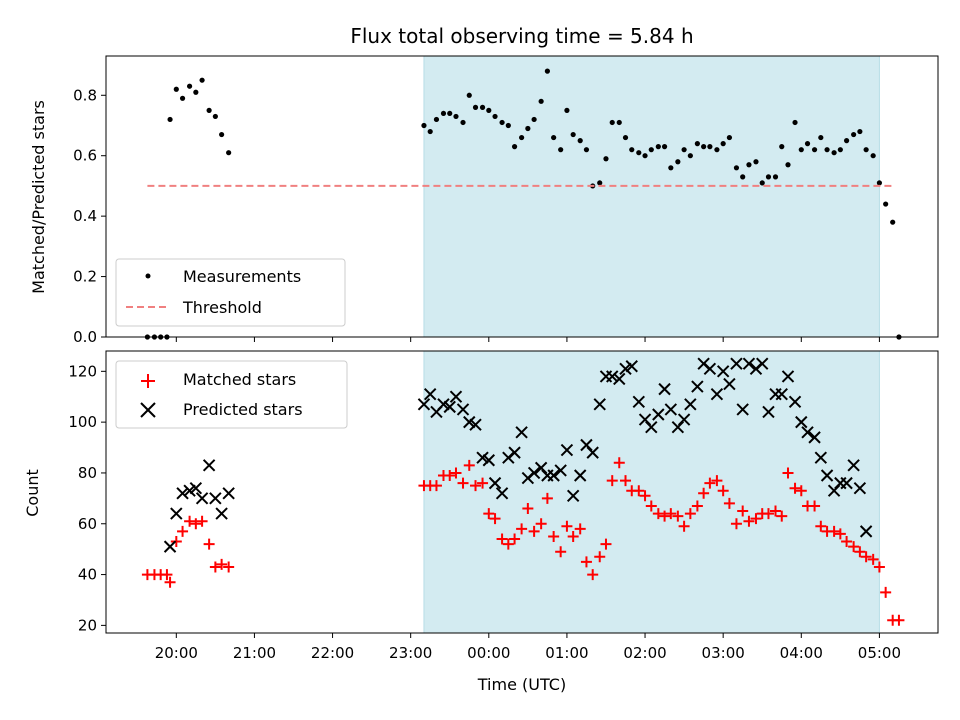 This screenshot has height=720, width=960. I want to click on bottom-ytick-label: 60, so click(87, 524).